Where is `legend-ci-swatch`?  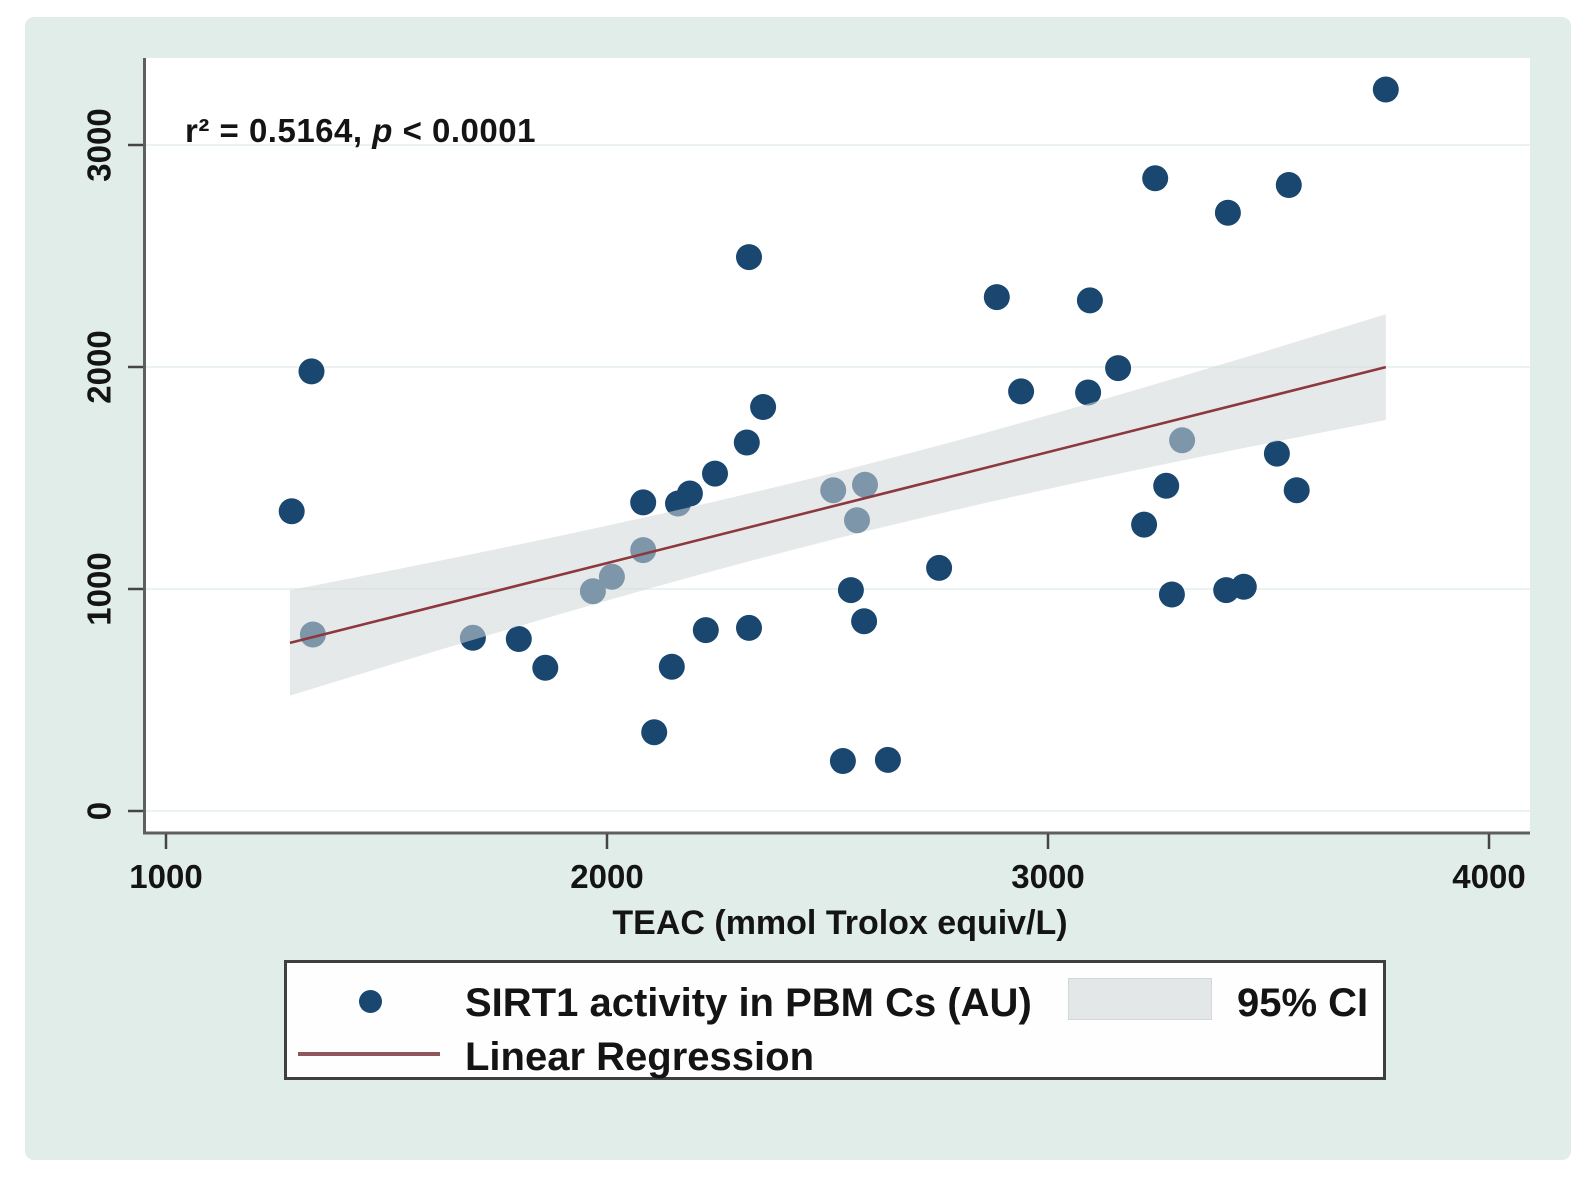
legend-ci-swatch is located at coordinates (1140, 999).